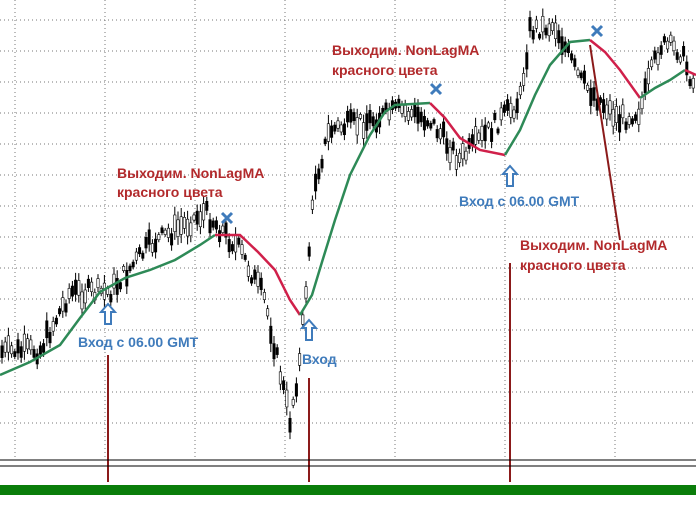 The image size is (696, 518). I want to click on entry-label: Вход, so click(319, 359).